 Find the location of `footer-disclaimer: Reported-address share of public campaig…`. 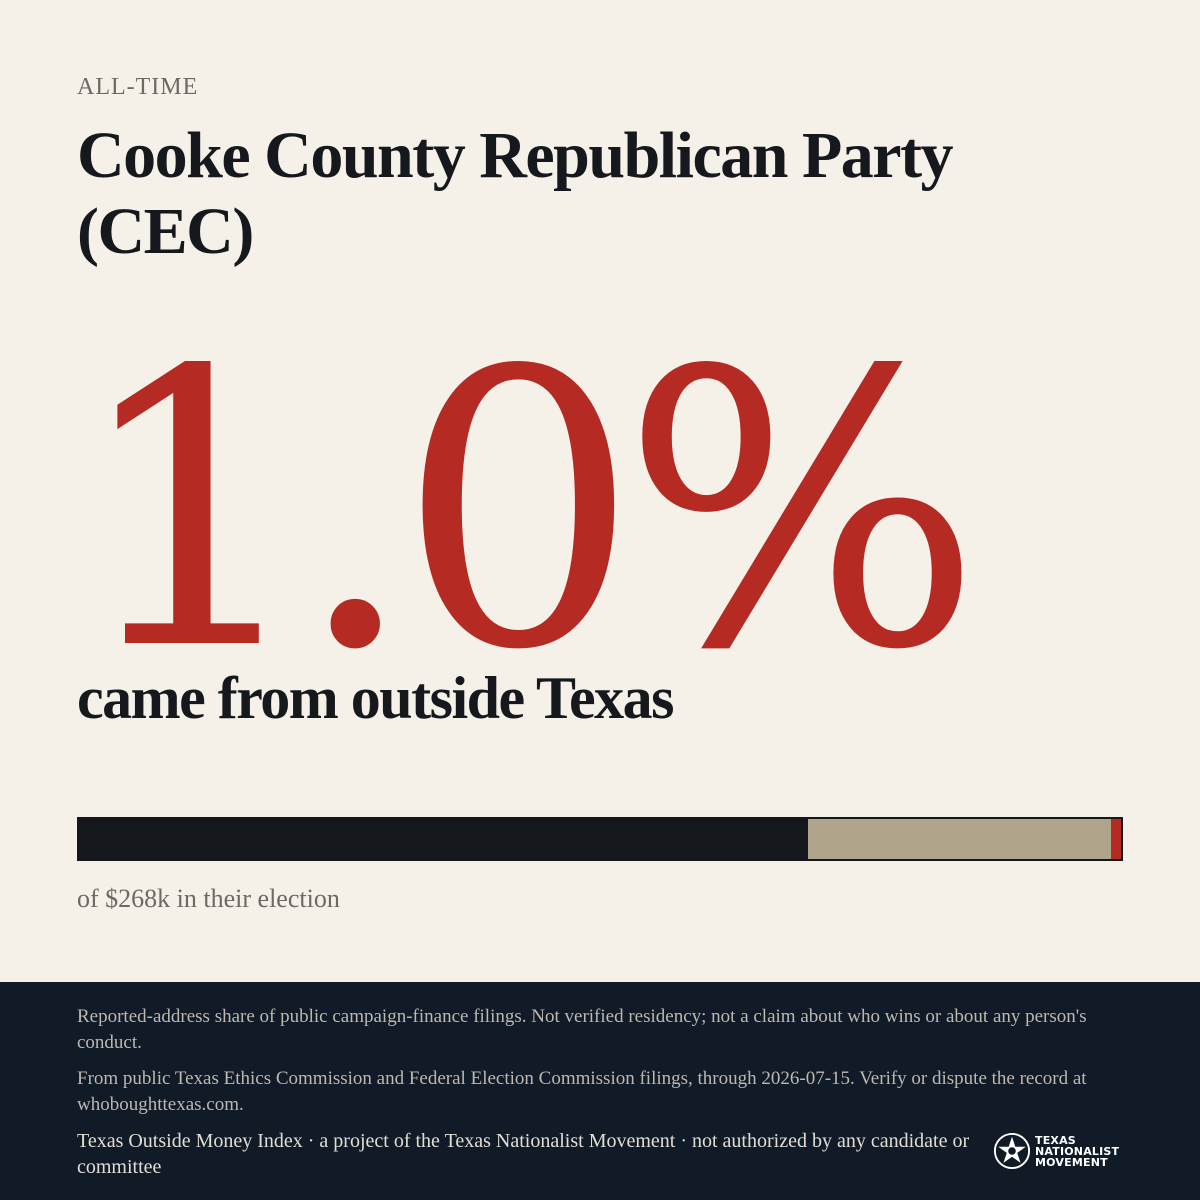

footer-disclaimer: Reported-address share of public campaig… is located at coordinates (582, 1029).